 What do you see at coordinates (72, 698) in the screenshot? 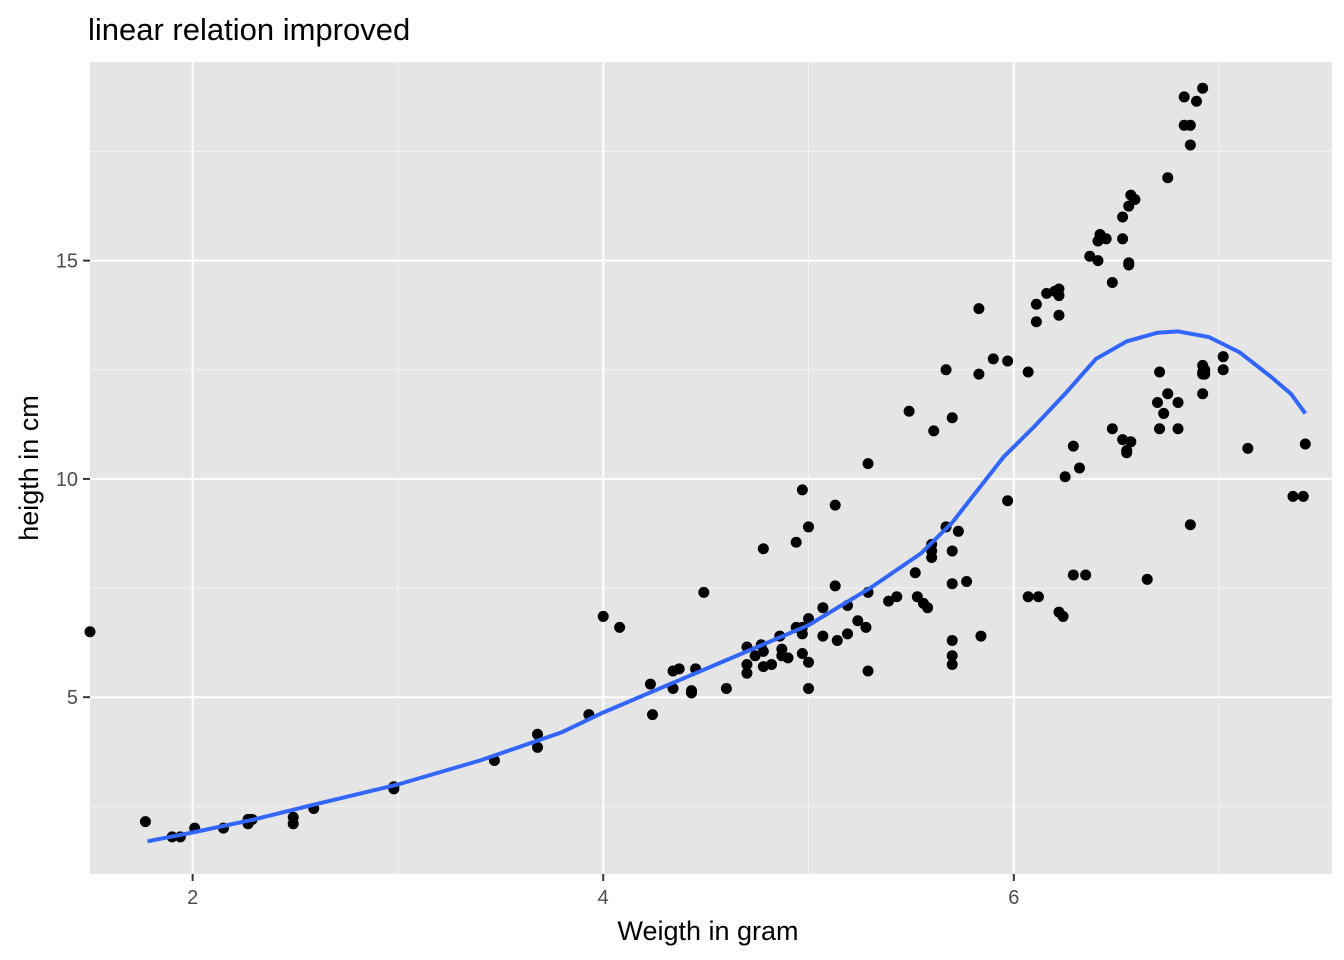
I see `y-tick-label: 5` at bounding box center [72, 698].